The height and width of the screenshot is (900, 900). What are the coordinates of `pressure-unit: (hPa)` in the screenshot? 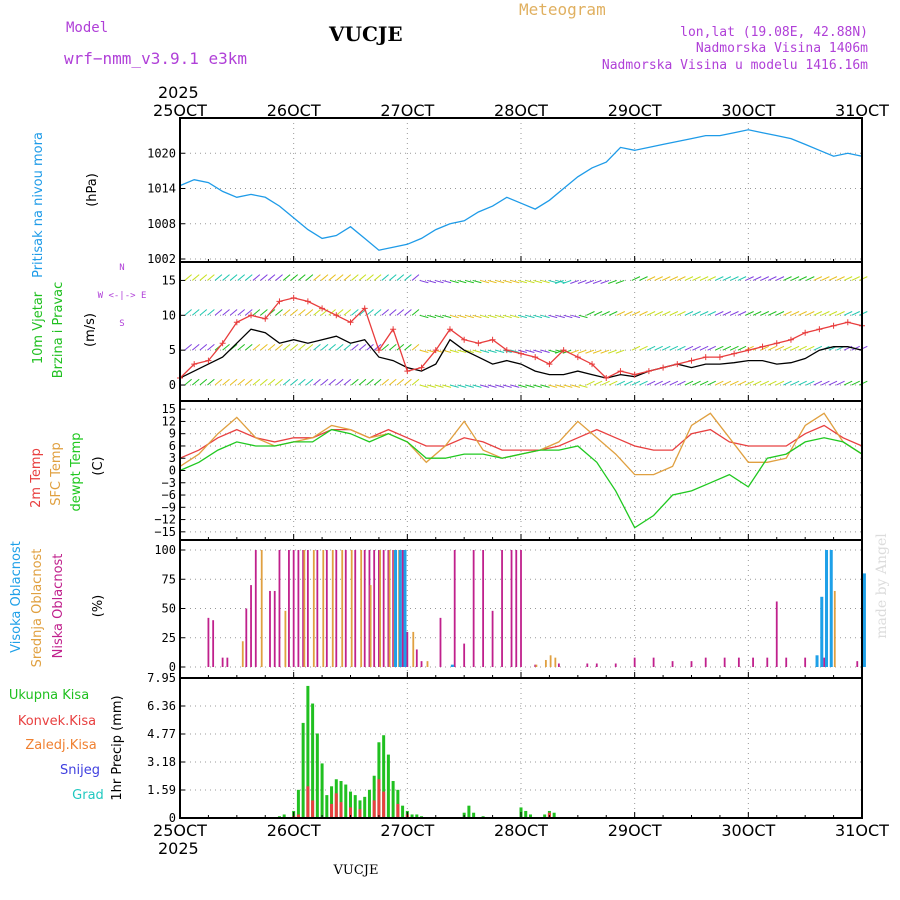 It's located at (92, 190).